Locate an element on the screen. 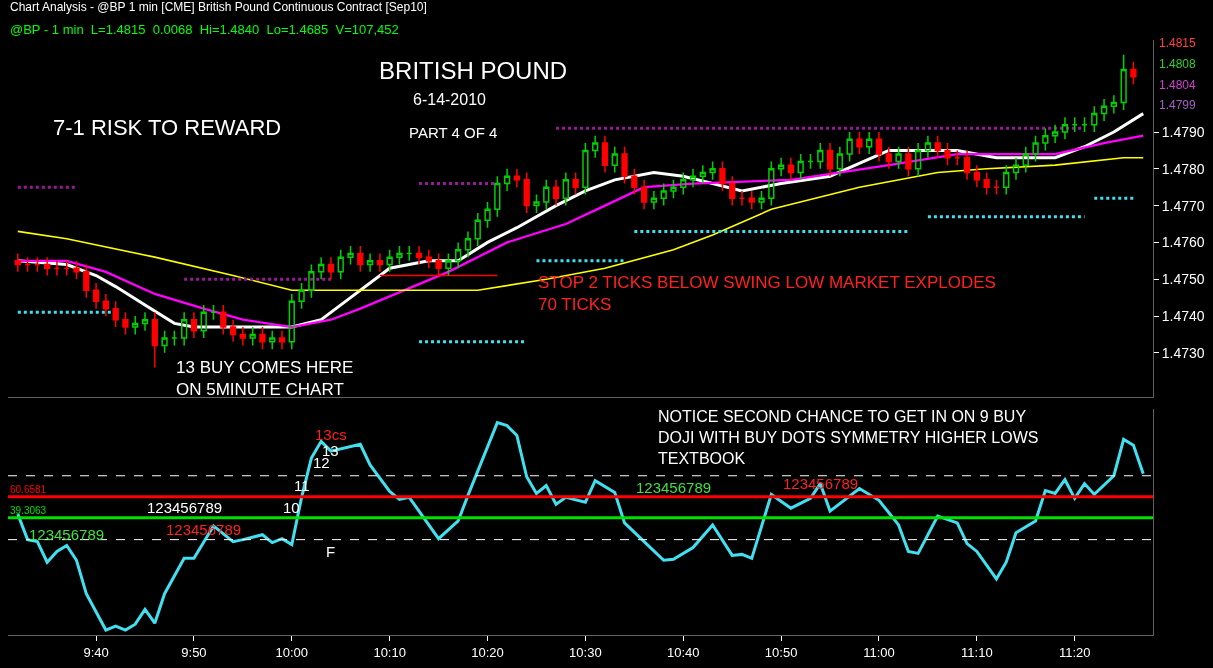 The width and height of the screenshot is (1213, 668). ref-line-label: 60.6581 is located at coordinates (28, 489).